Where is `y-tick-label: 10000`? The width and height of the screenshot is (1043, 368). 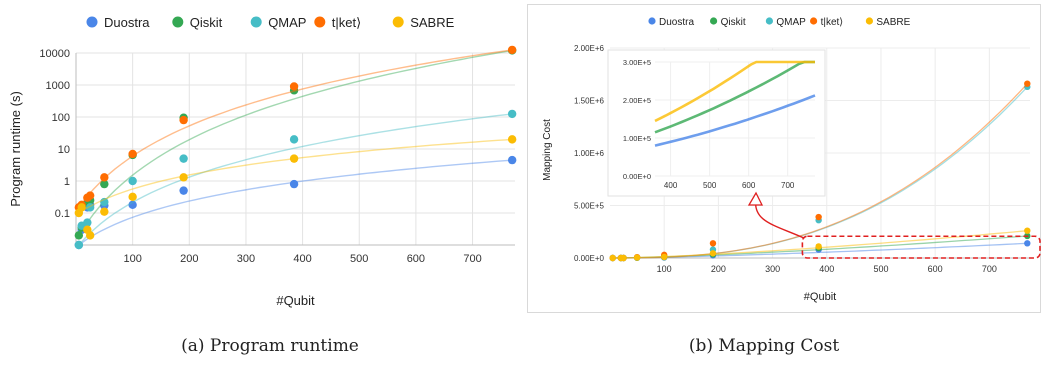
y-tick-label: 10000 is located at coordinates (54, 54).